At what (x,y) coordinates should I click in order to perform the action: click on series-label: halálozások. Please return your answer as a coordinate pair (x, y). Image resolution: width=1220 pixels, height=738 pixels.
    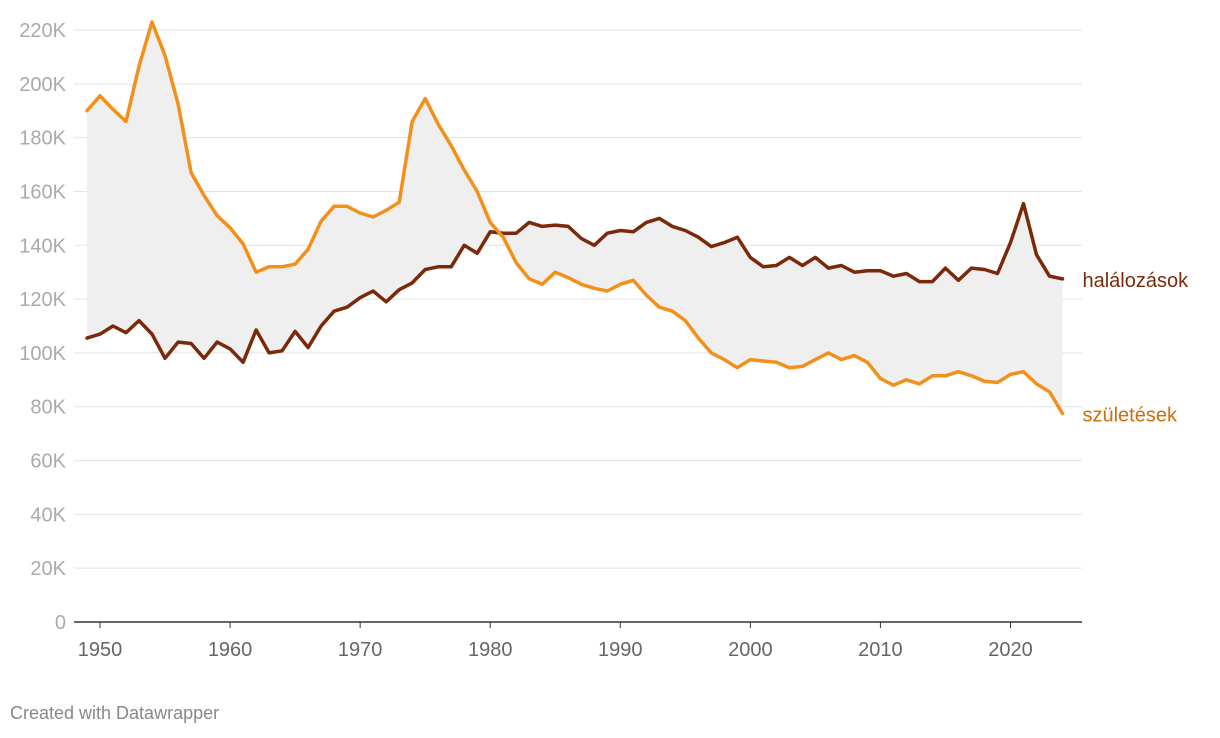
    Looking at the image, I should click on (1135, 281).